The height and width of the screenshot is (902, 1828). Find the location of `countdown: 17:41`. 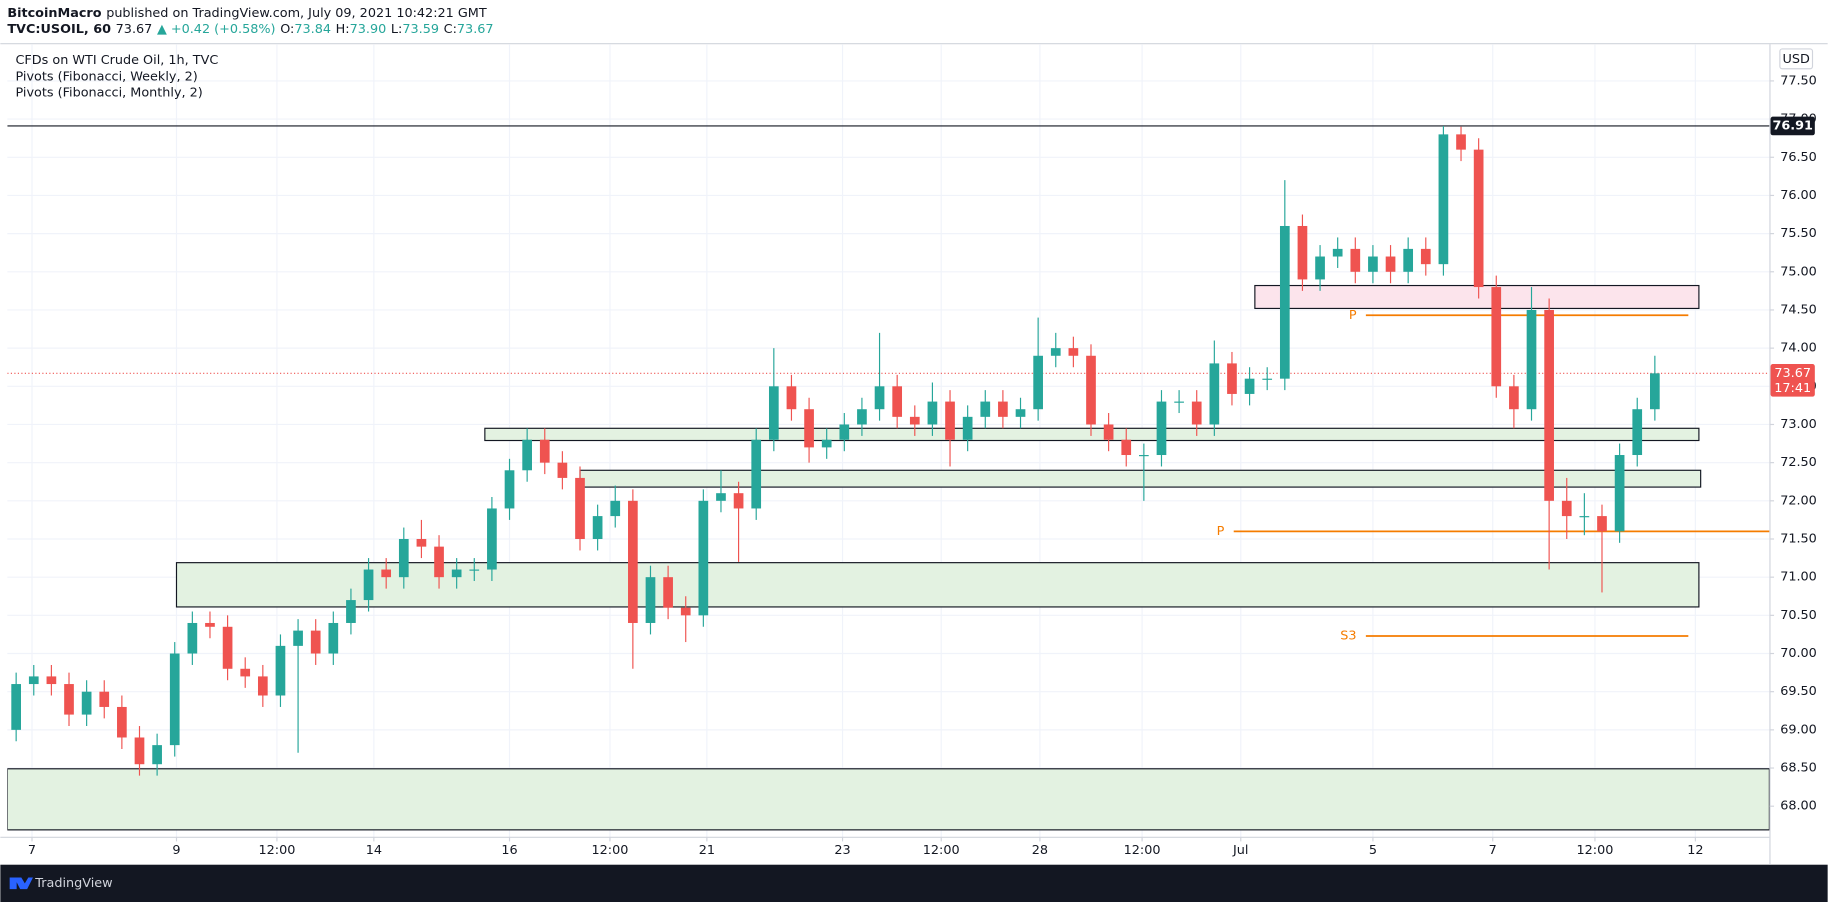

countdown: 17:41 is located at coordinates (1792, 388).